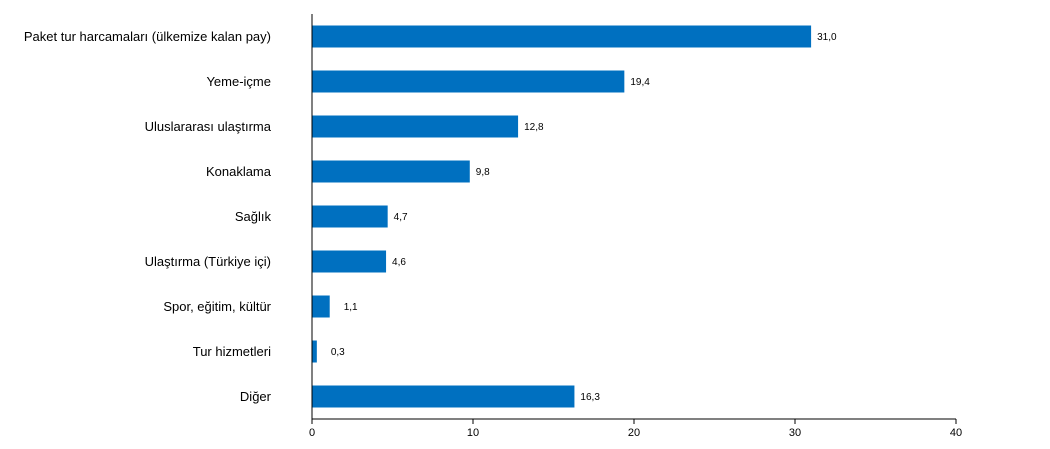  What do you see at coordinates (253, 216) in the screenshot?
I see `category-label: Sağlık` at bounding box center [253, 216].